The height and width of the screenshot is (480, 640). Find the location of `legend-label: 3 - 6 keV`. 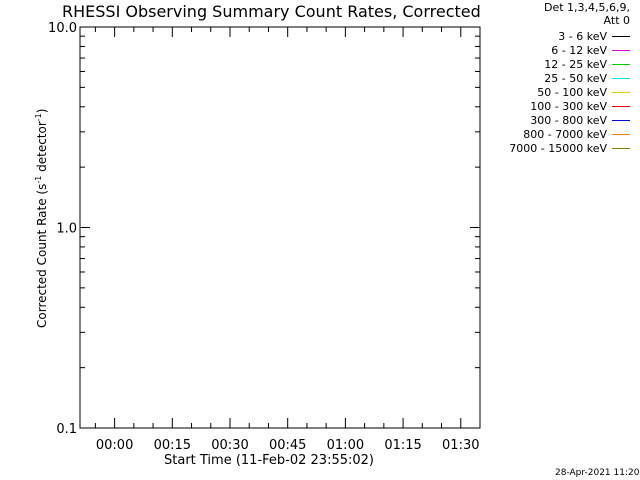

legend-label: 3 - 6 keV is located at coordinates (582, 36).